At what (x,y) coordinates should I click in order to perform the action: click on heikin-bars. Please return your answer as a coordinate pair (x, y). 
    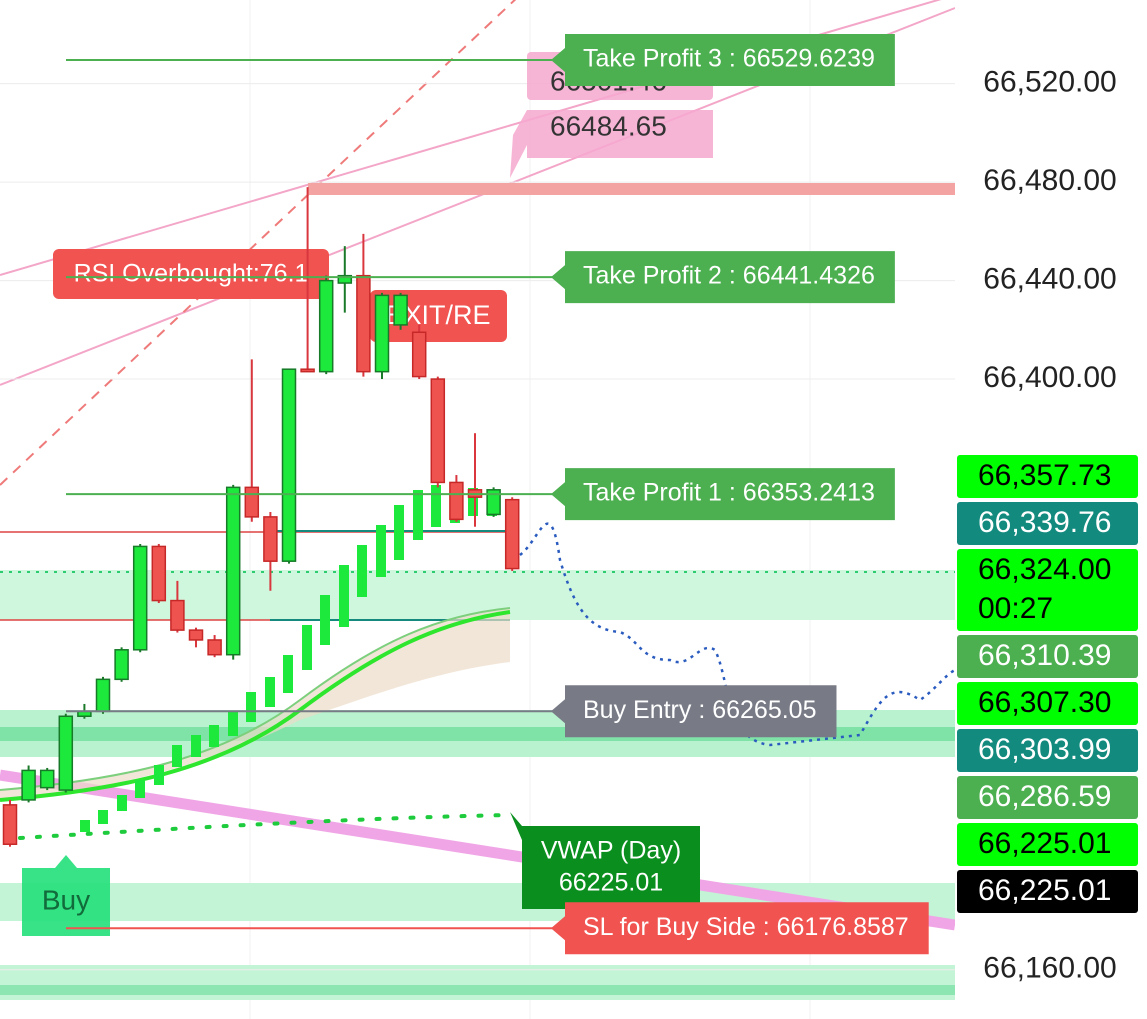
    Looking at the image, I should click on (288, 658).